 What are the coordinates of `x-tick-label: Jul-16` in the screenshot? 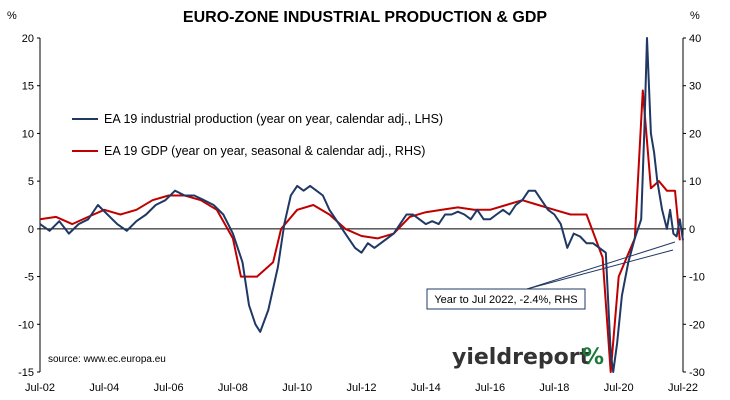 It's located at (490, 388).